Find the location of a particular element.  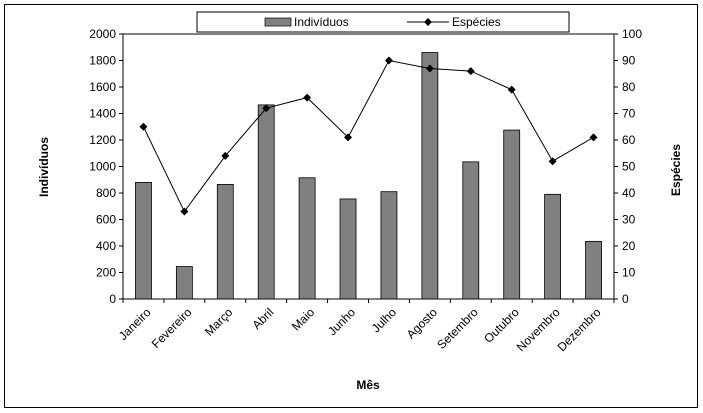

left-tick-label-4: 800 is located at coordinates (106, 193).